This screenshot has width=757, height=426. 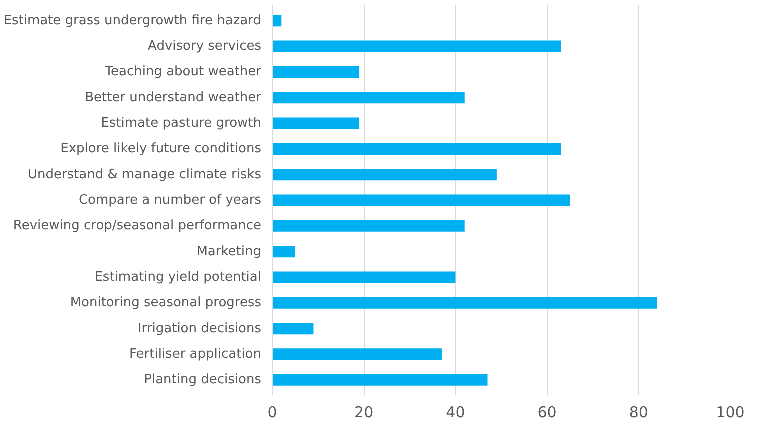 I want to click on y-tick-label: Explore likely future conditions, so click(x=161, y=149).